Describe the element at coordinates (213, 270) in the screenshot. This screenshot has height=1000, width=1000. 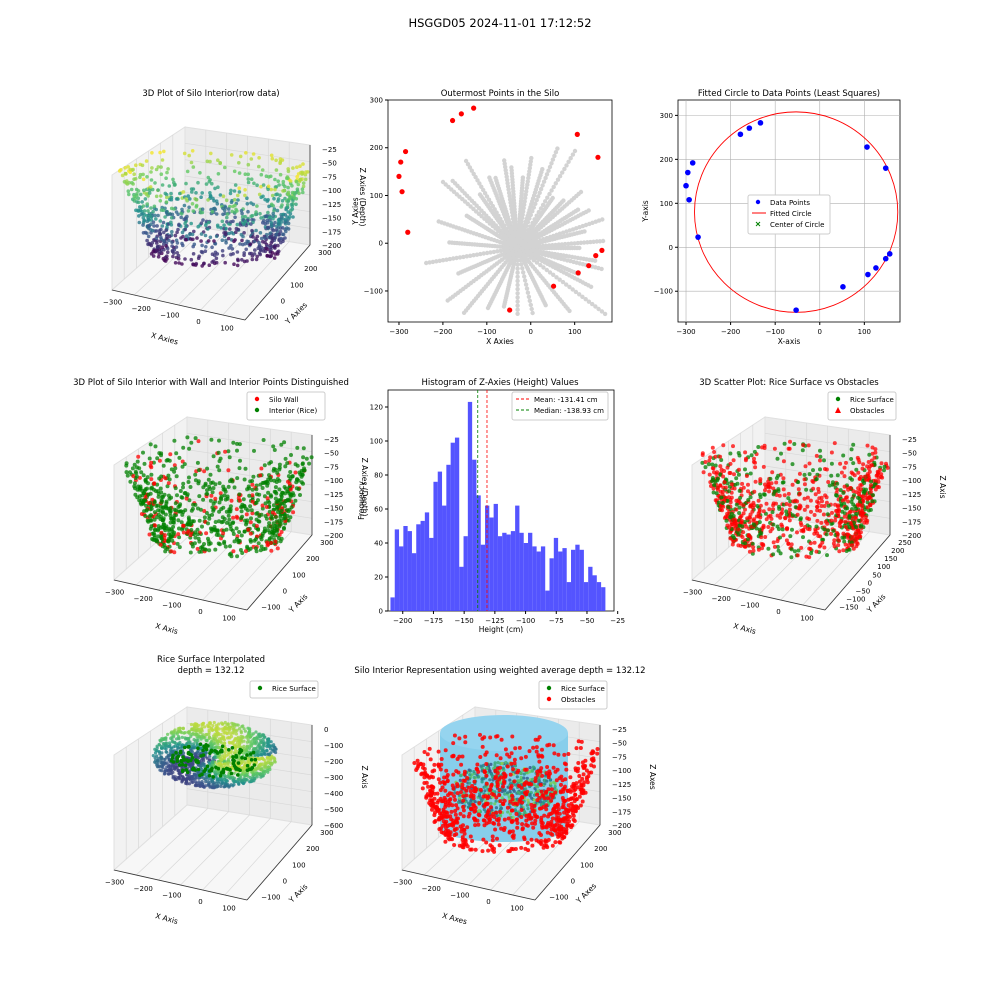
I see `grid-line` at that location.